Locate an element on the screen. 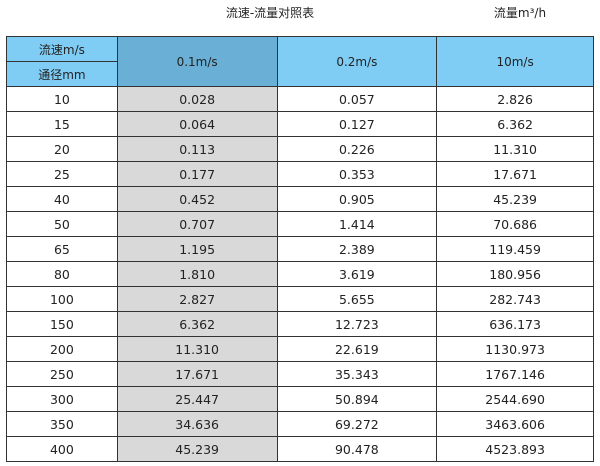  flow-cell: 25.447 is located at coordinates (197, 399).